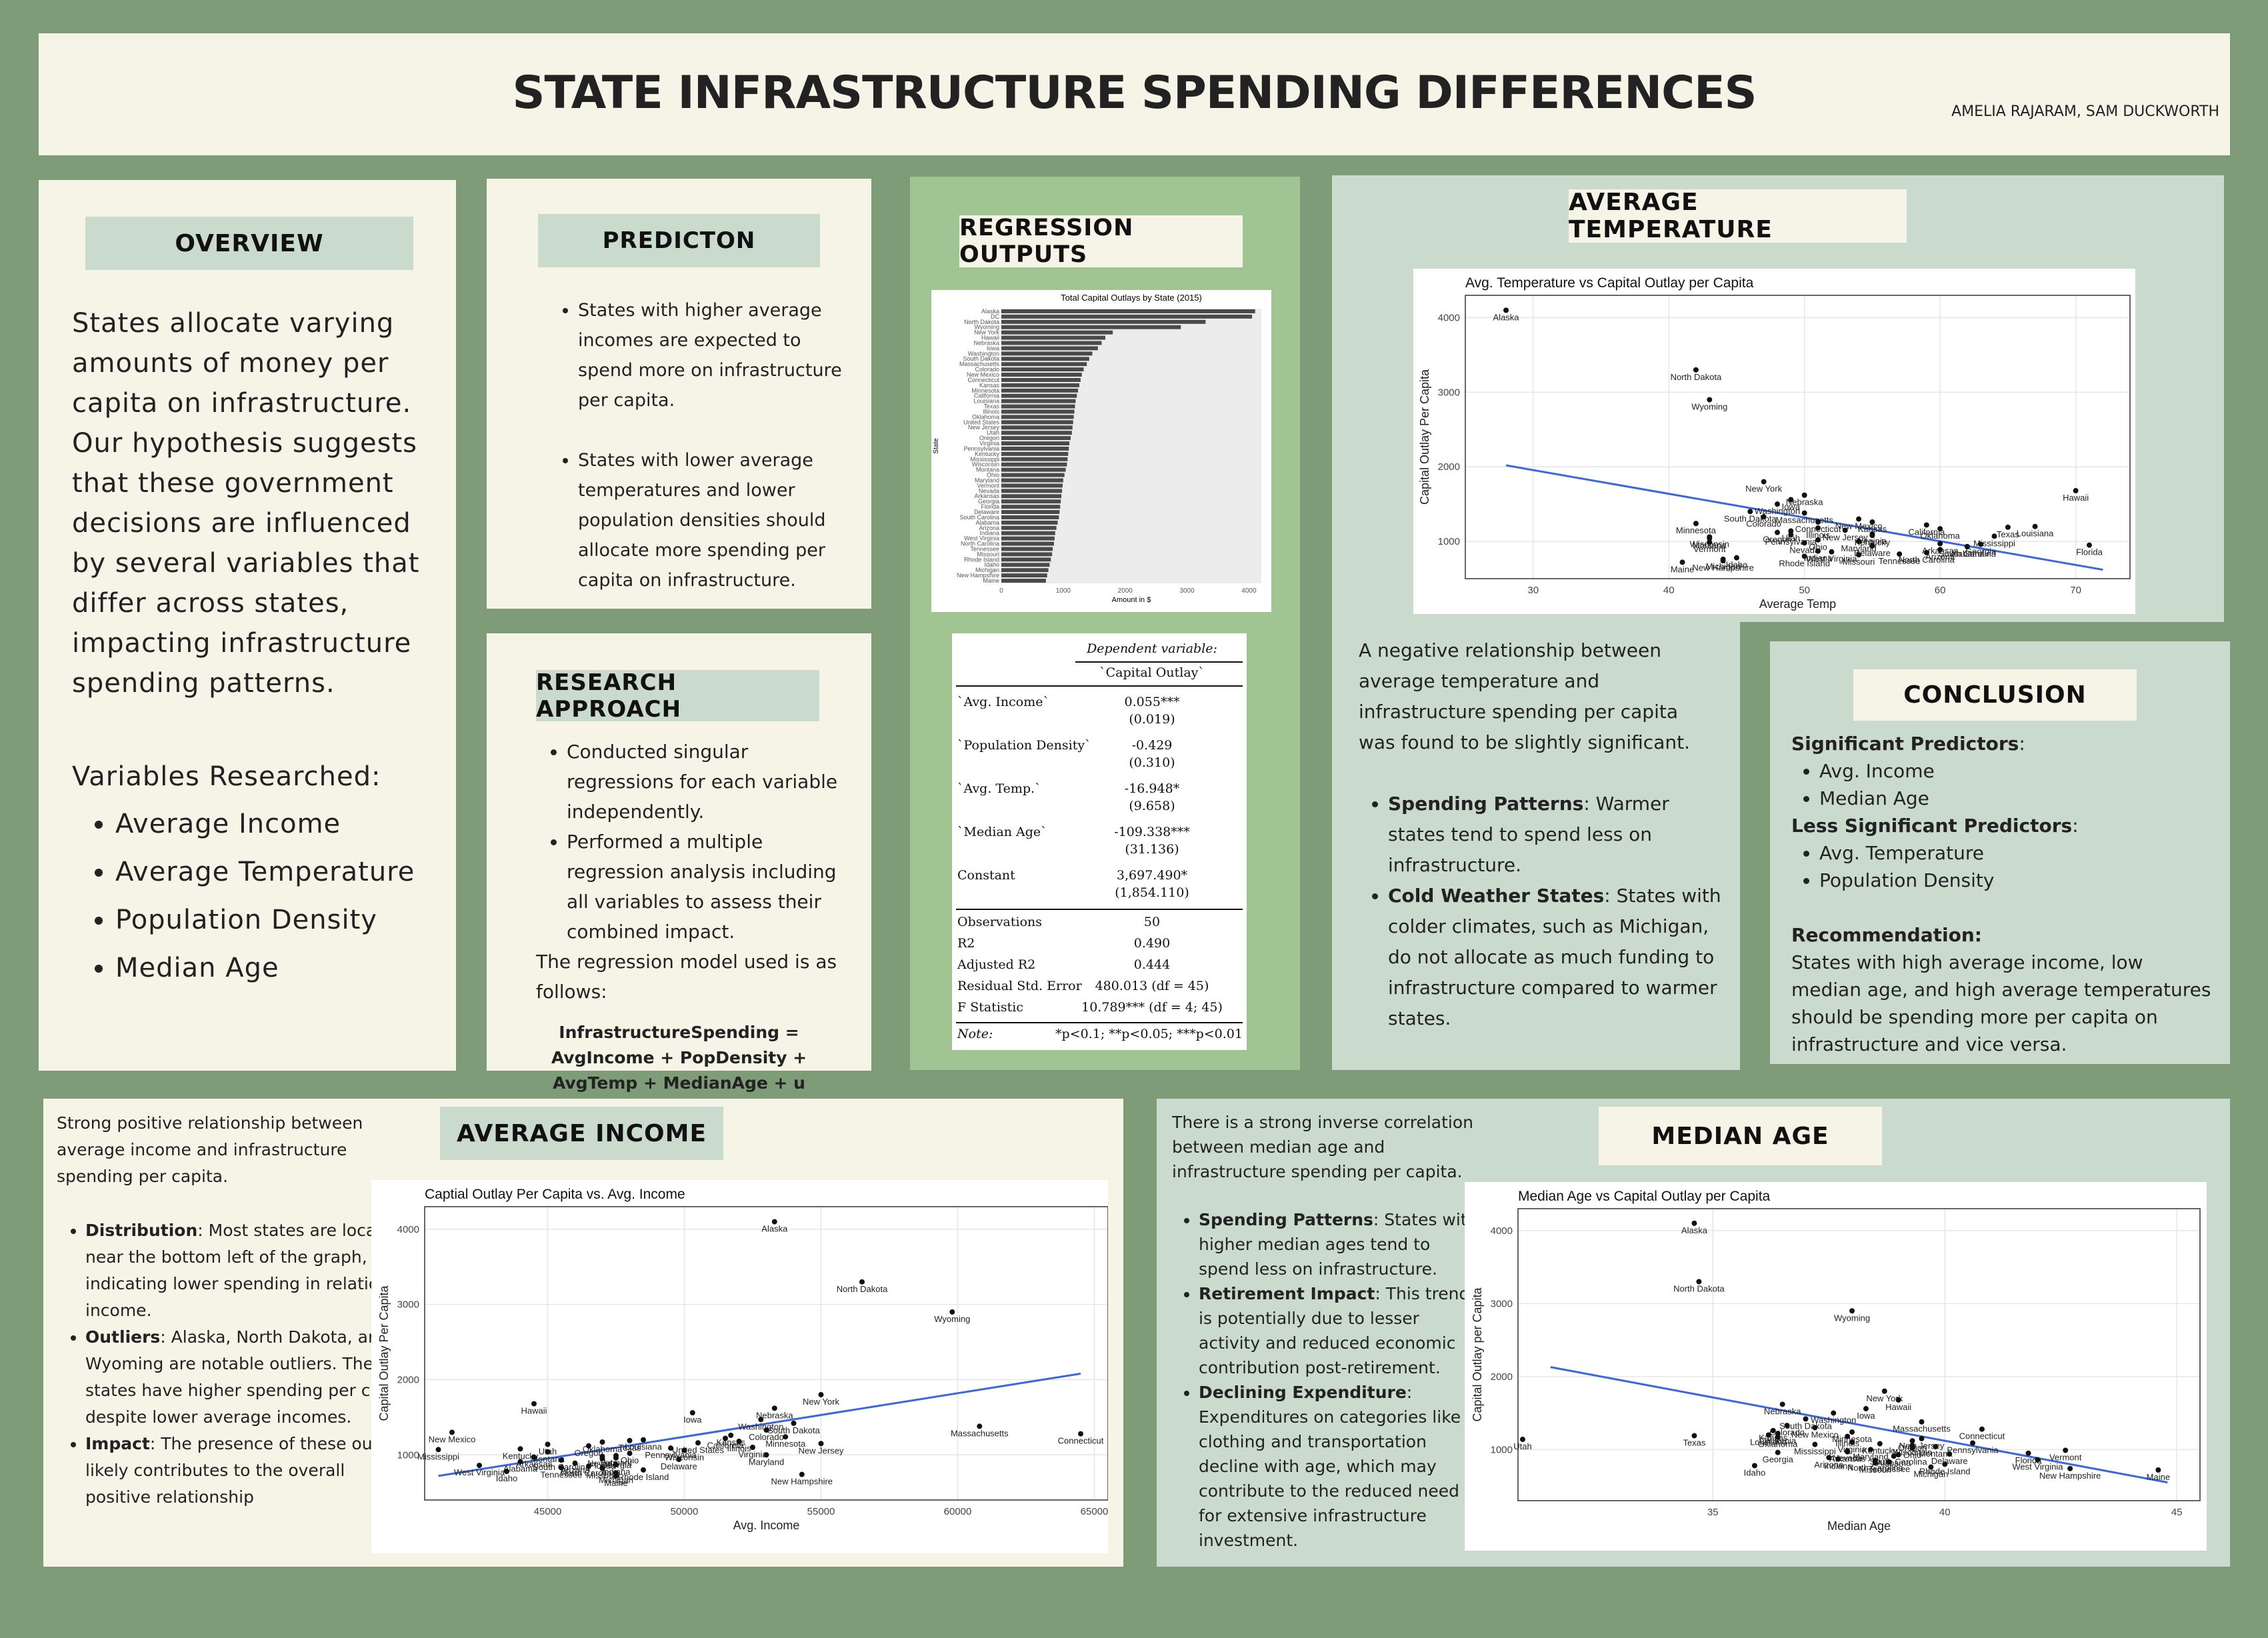 The height and width of the screenshot is (1638, 2268). Describe the element at coordinates (1940, 590) in the screenshot. I see `x-tick-label: 60` at that location.